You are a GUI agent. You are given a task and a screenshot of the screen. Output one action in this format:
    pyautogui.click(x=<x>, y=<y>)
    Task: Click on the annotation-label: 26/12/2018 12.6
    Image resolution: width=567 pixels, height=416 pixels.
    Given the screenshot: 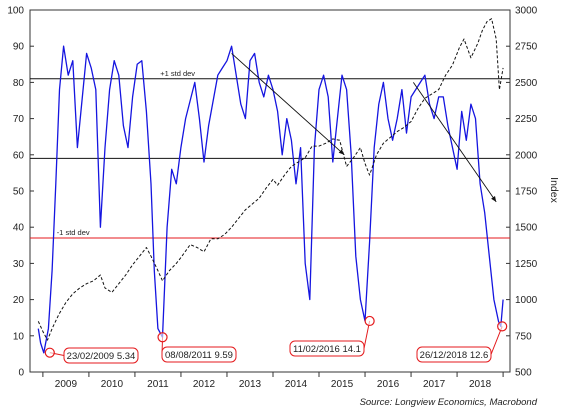 What is the action you would take?
    pyautogui.click(x=454, y=355)
    